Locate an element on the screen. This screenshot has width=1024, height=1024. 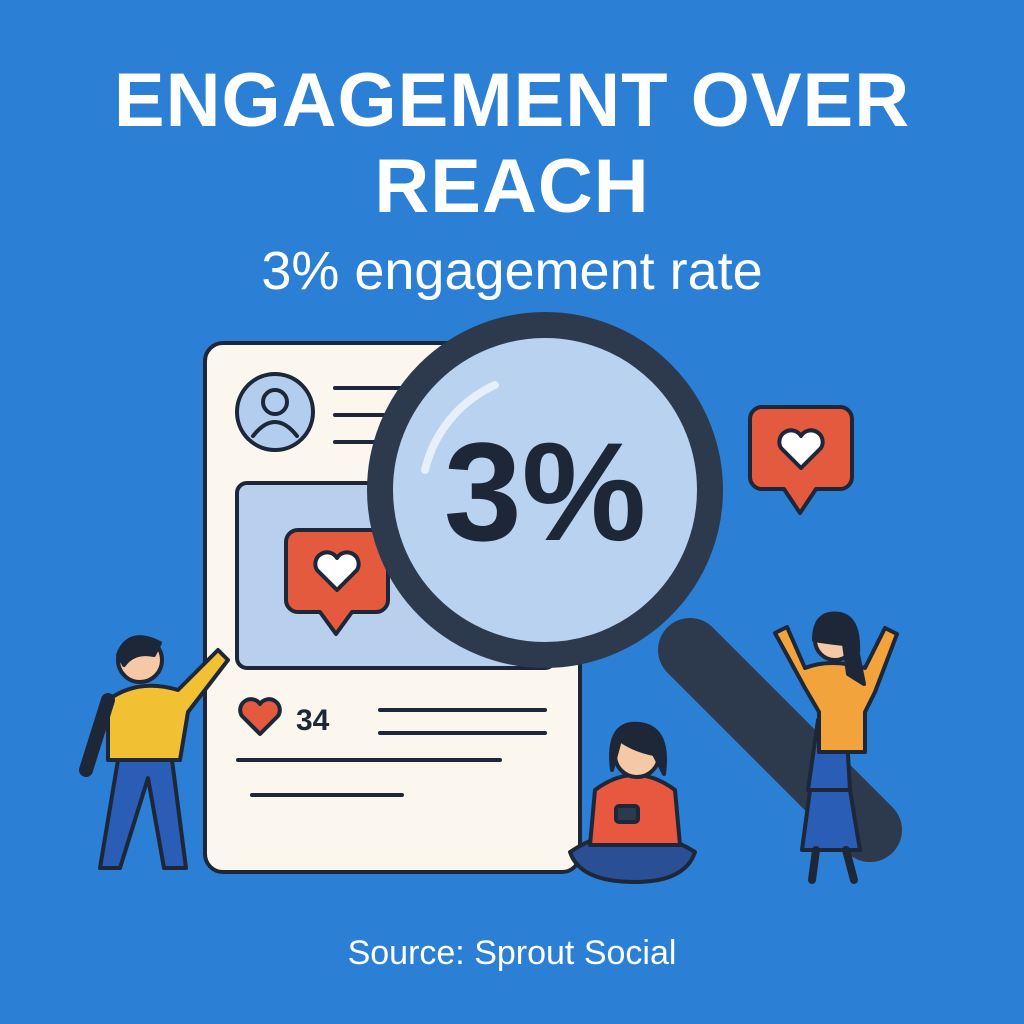
subtitle: 3% engagement rate is located at coordinates (512, 271).